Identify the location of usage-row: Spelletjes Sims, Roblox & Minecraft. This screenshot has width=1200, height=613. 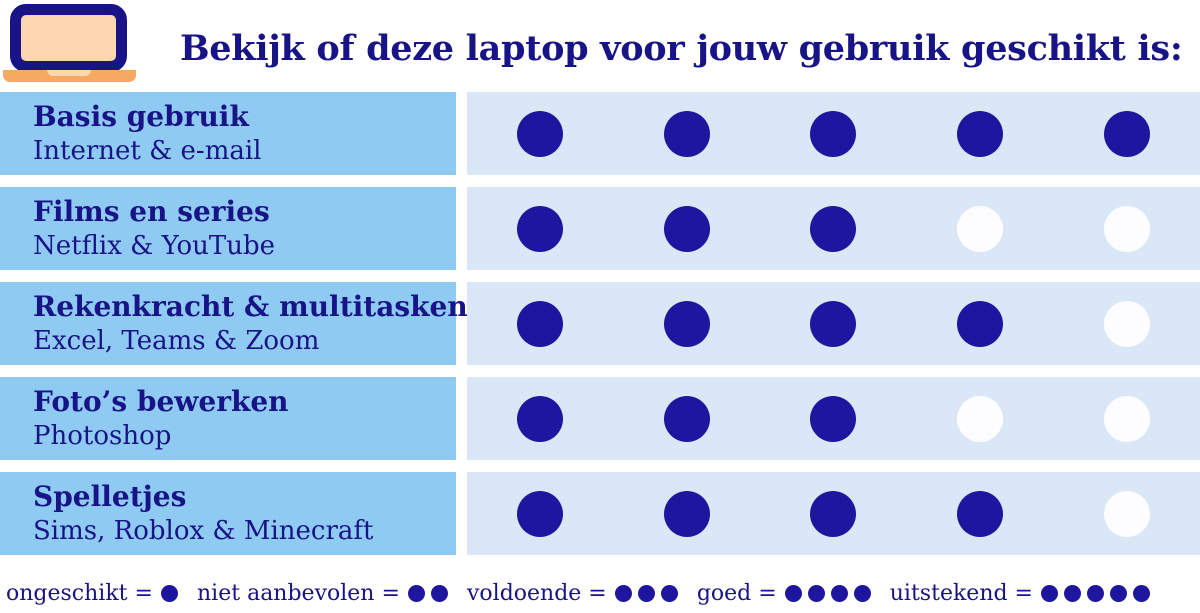
(600, 513).